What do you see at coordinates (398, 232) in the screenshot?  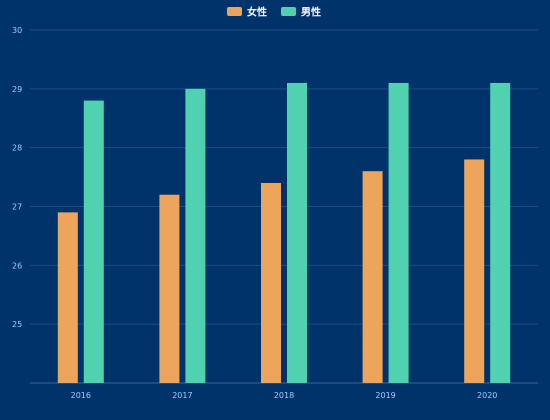 I see `bar-male-2019` at bounding box center [398, 232].